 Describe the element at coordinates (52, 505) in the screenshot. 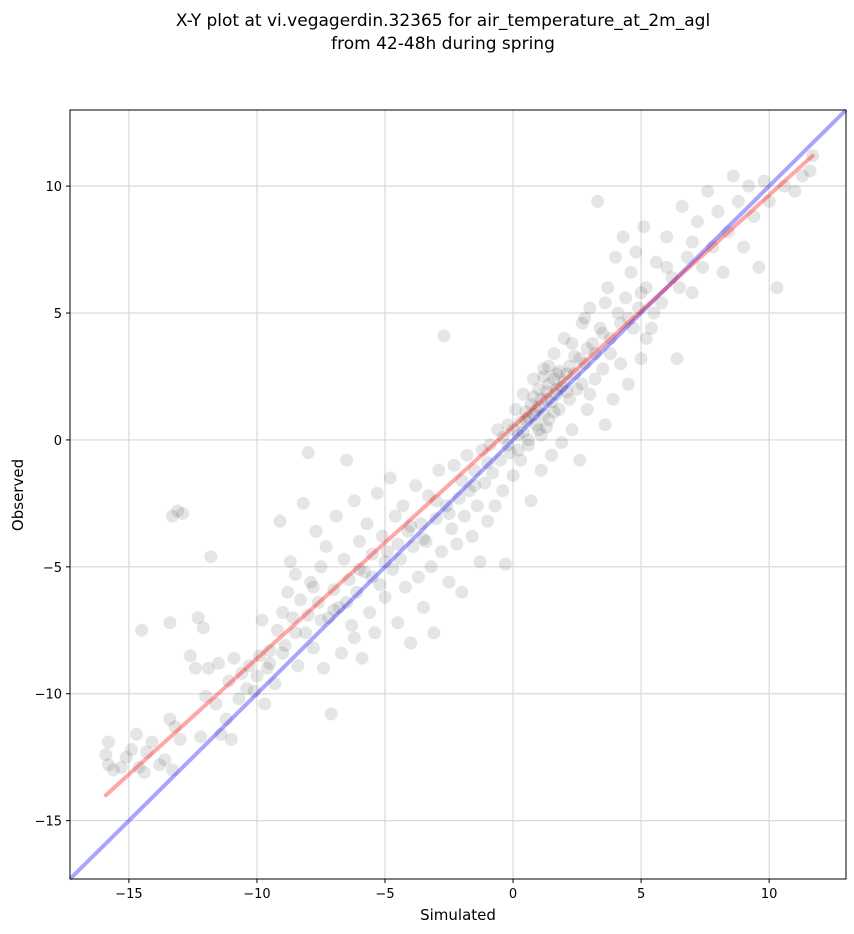

I see `y-axis-ticks: −15 −10 −5 0 5 10` at that location.